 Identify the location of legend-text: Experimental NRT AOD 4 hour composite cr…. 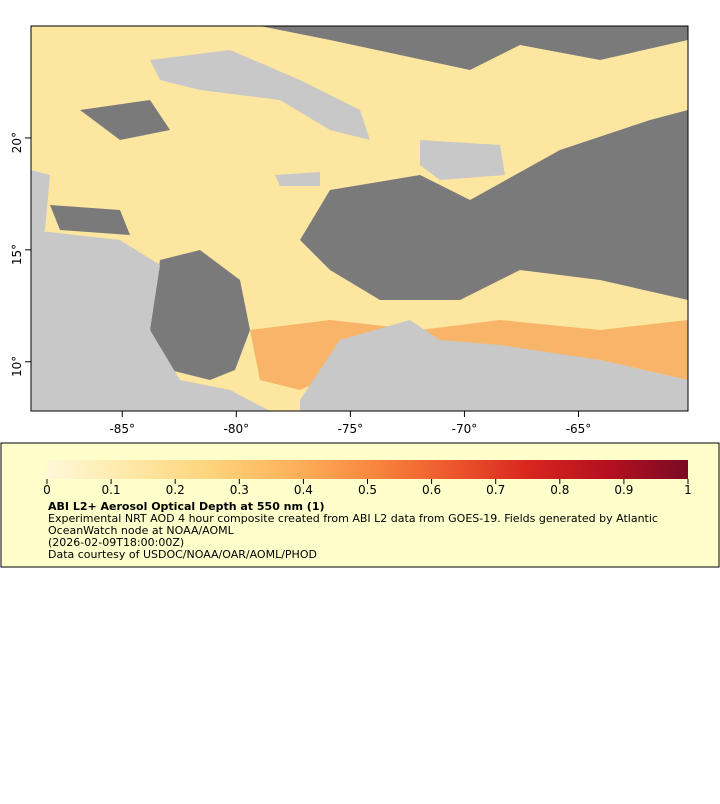
(353, 518).